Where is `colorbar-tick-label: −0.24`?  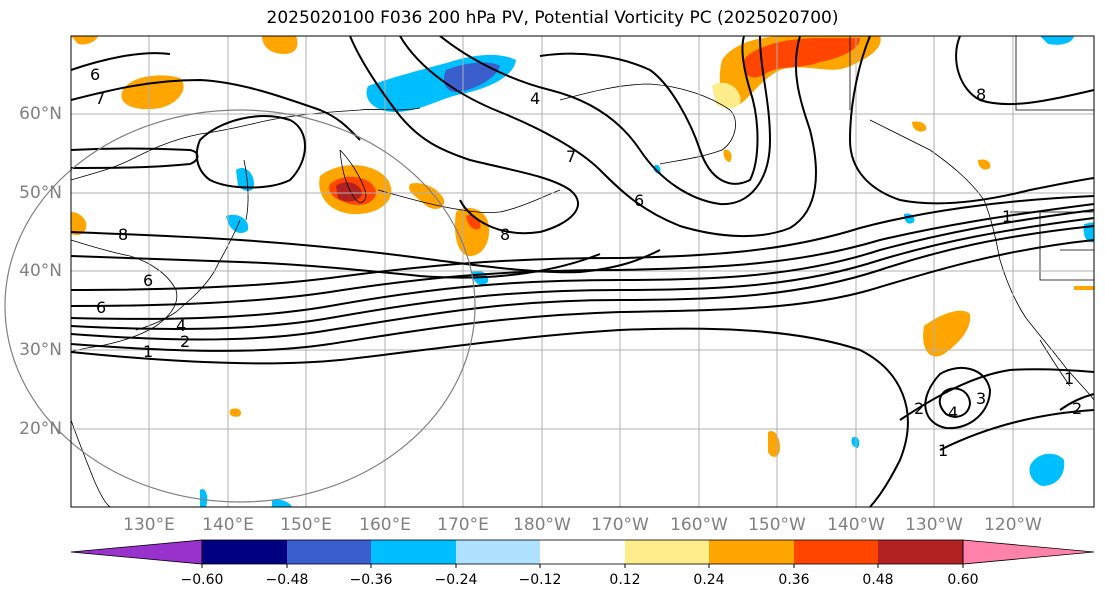 colorbar-tick-label: −0.24 is located at coordinates (456, 580).